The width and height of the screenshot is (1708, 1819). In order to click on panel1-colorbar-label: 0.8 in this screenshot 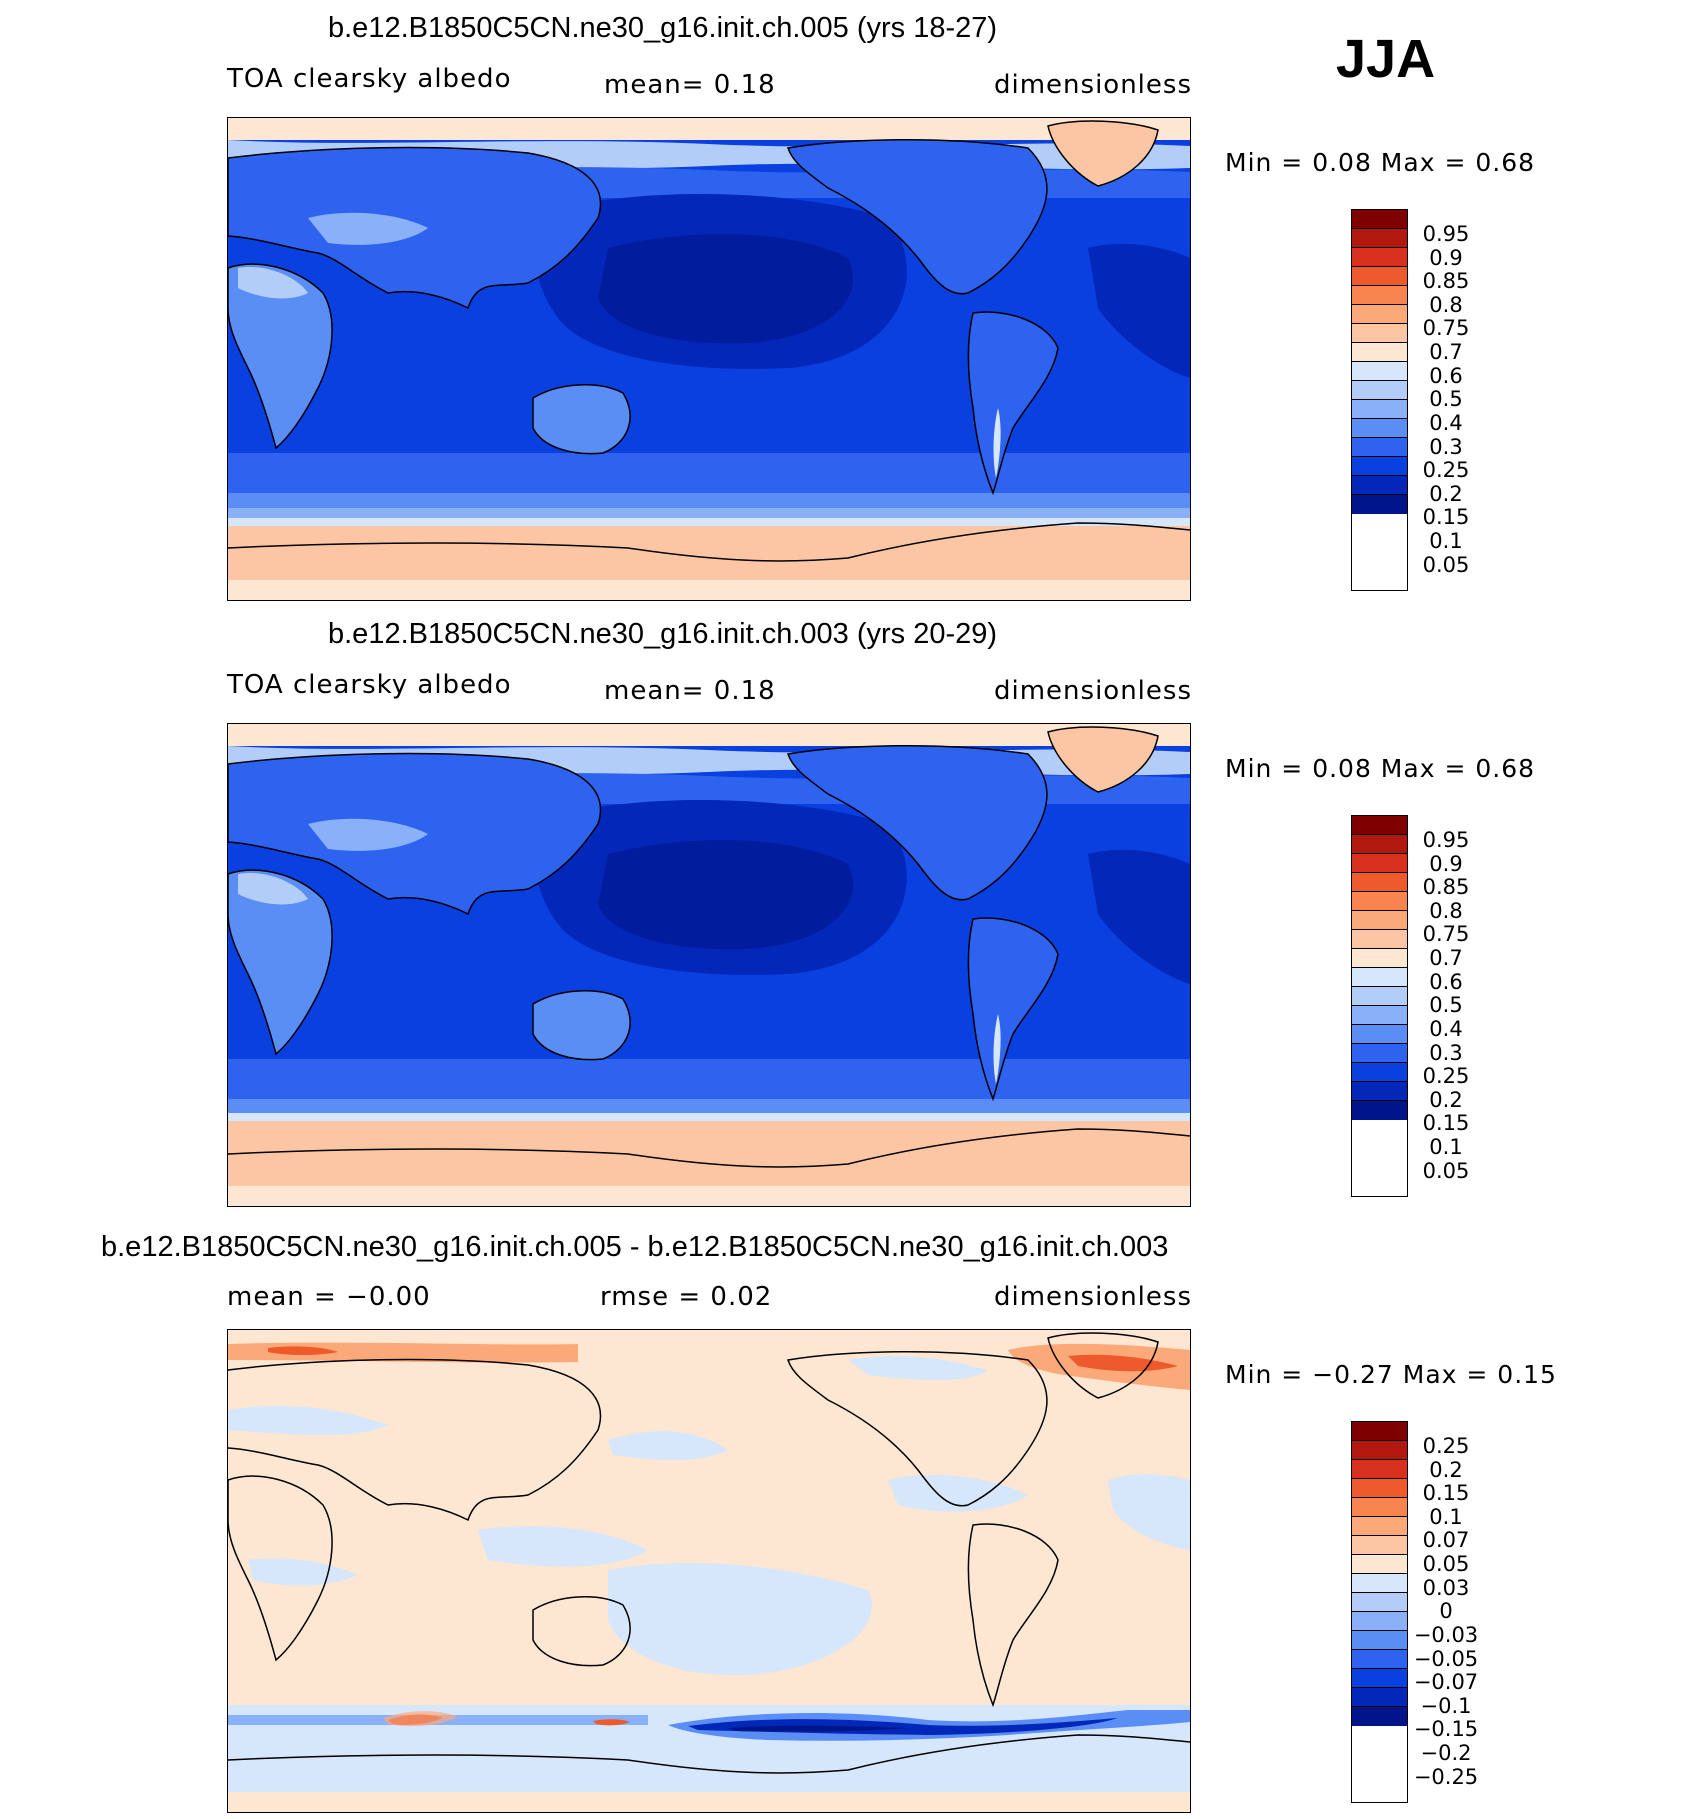, I will do `click(1446, 305)`.